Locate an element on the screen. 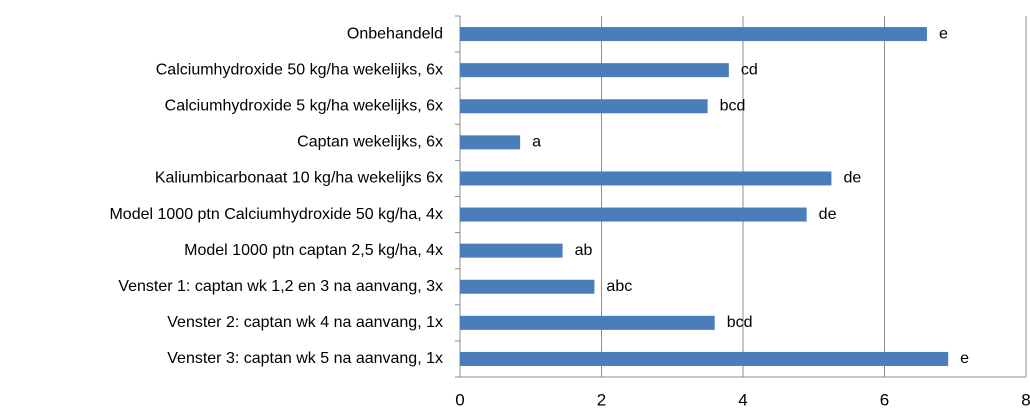 This screenshot has width=1030, height=414. y-tick-label: Captan wekelijks, 6x is located at coordinates (370, 142).